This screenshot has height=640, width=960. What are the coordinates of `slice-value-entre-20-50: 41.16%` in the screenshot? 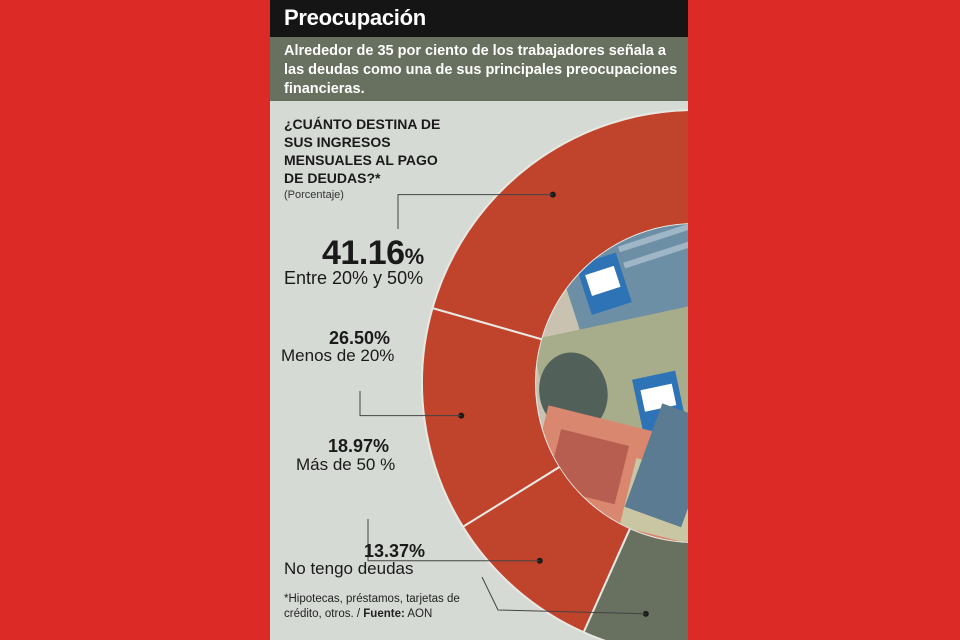 It's located at (373, 253).